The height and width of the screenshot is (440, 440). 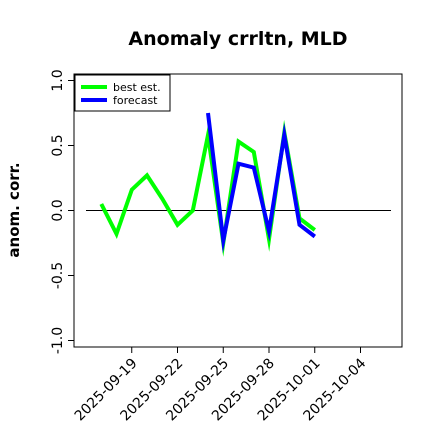 I want to click on y-tick-label: 0.5, so click(x=58, y=145).